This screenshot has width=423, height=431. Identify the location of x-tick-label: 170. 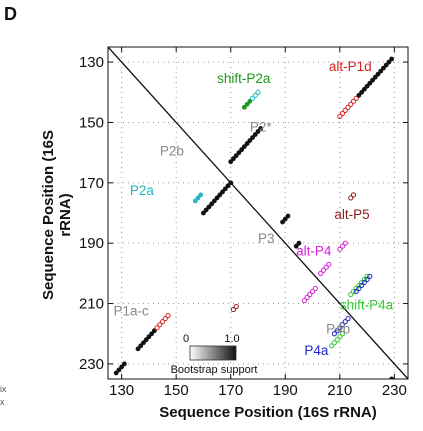
(230, 390).